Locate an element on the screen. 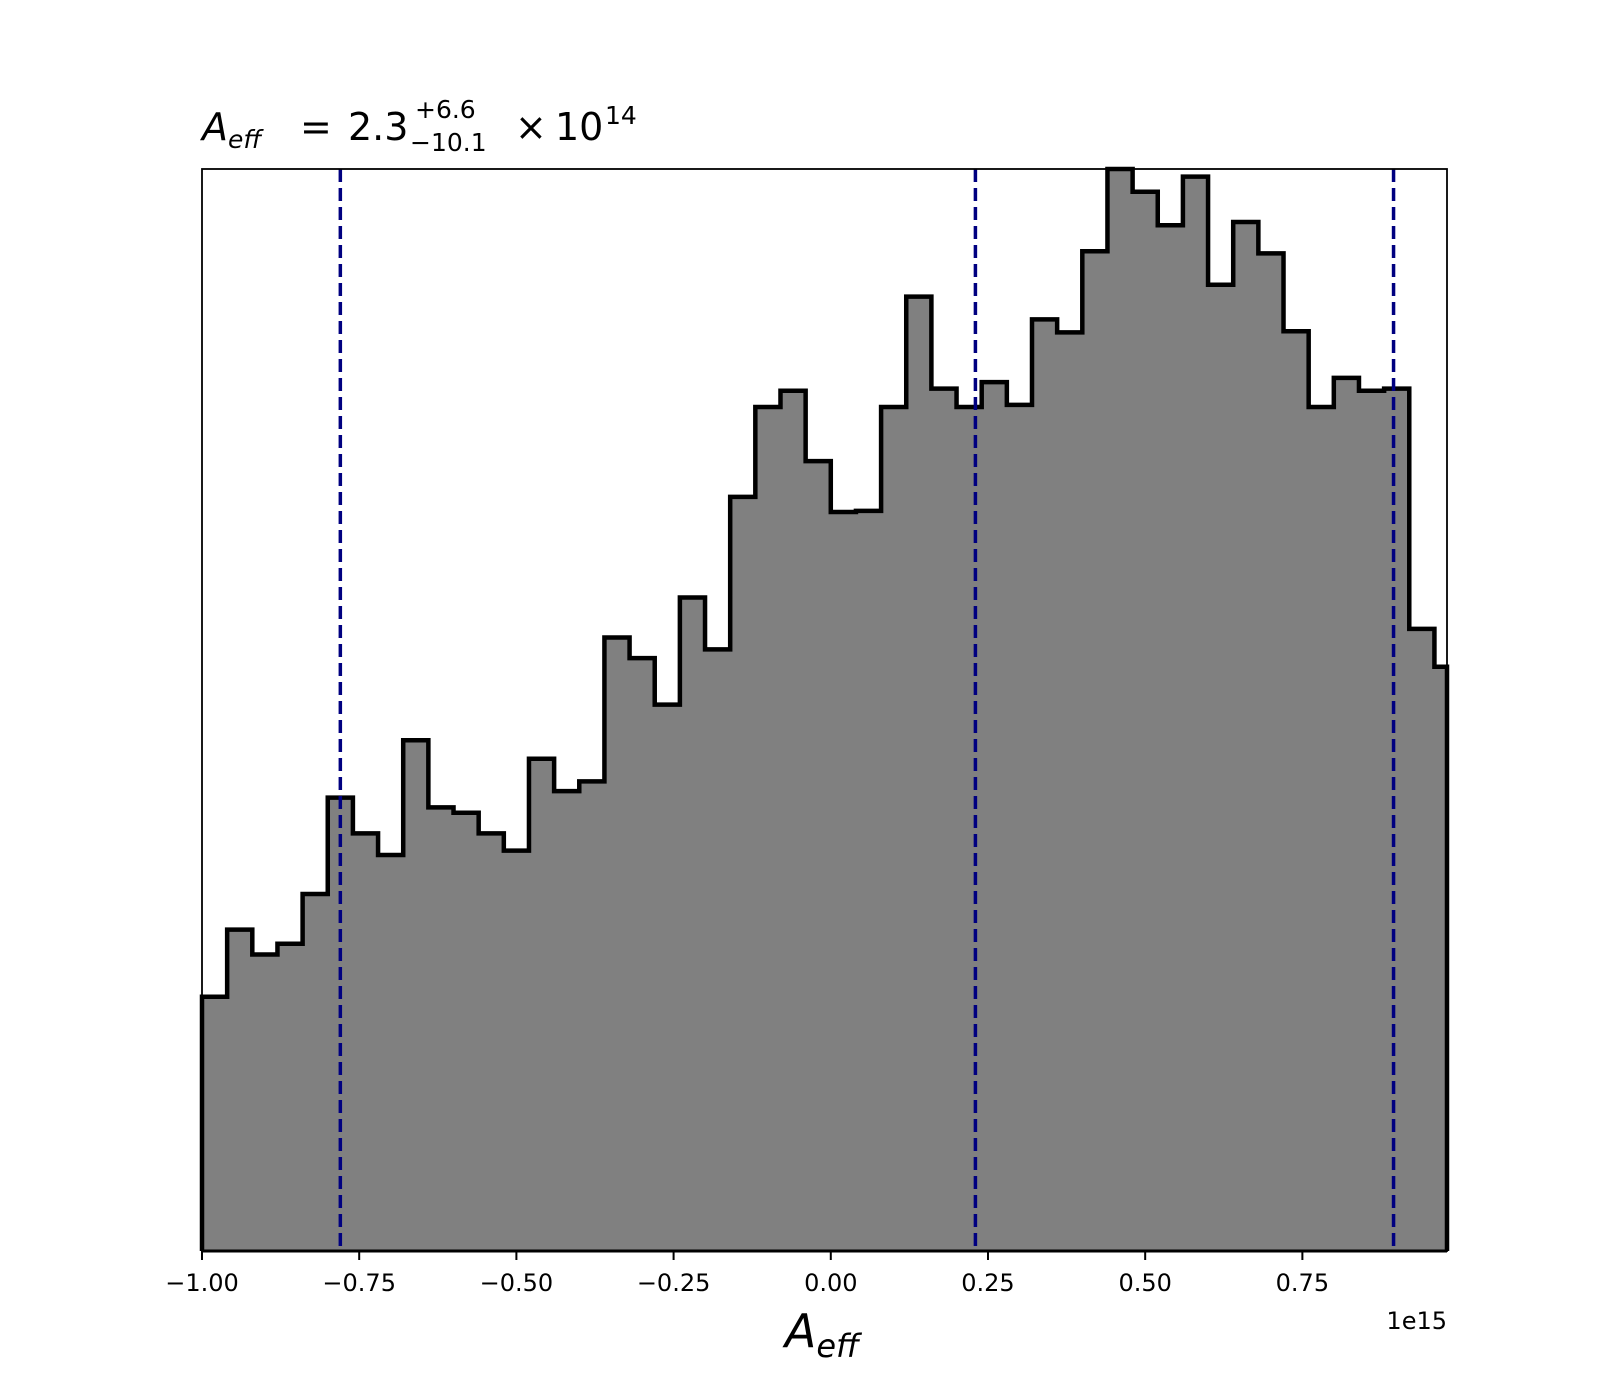 The image size is (1600, 1400). title-times: × is located at coordinates (531, 127).